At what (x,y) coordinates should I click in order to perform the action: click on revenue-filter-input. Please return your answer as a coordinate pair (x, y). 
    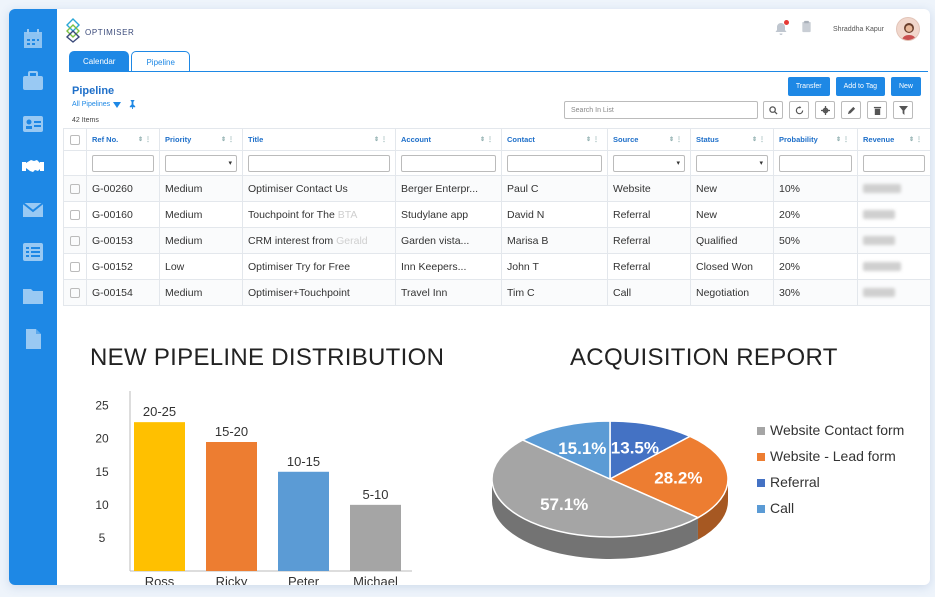
    Looking at the image, I should click on (894, 163).